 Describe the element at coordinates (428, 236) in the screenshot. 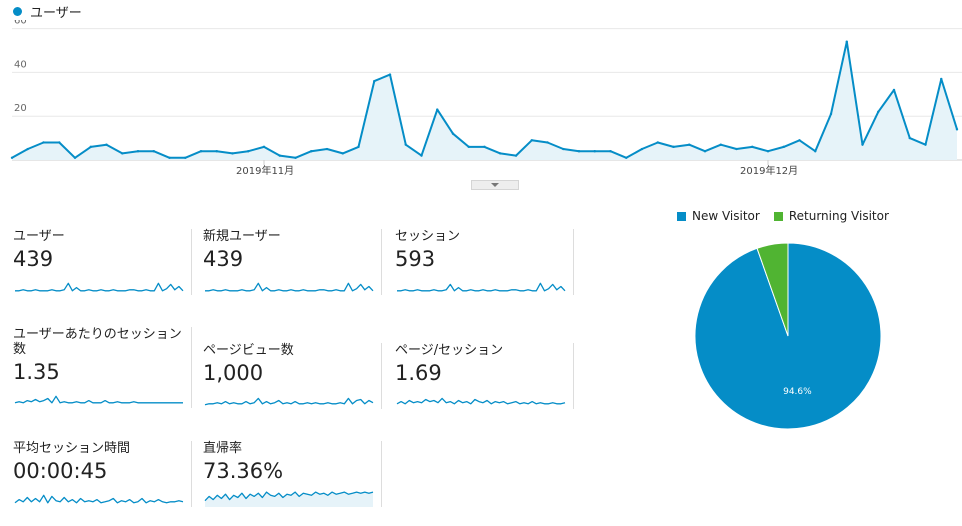

I see `metric-label: セッション` at that location.